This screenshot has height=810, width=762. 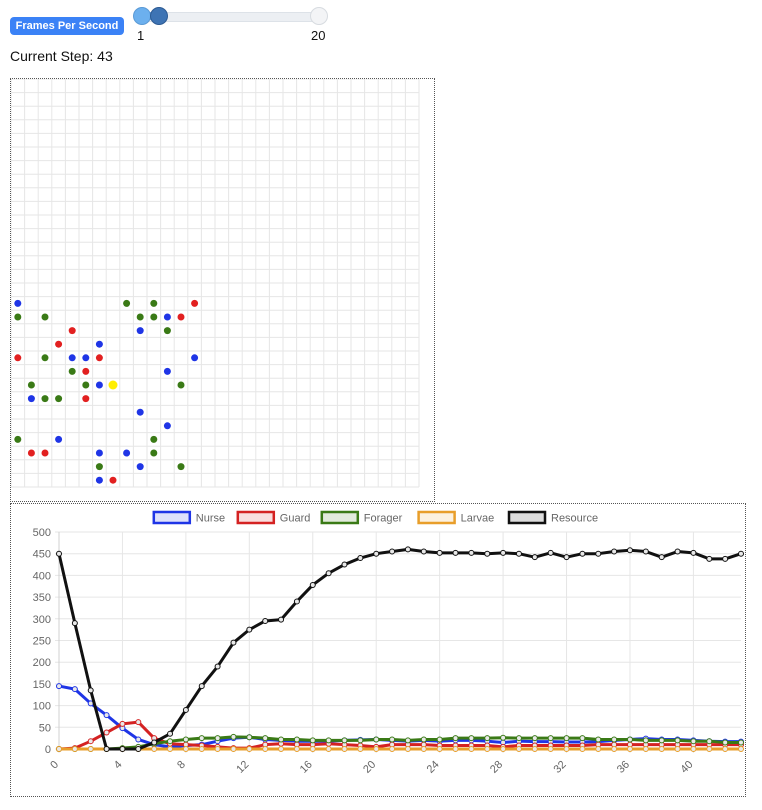 I want to click on x-axis-ticks: 0 4 8 12 16 20 24 28 32 36 40, so click(x=371, y=767).